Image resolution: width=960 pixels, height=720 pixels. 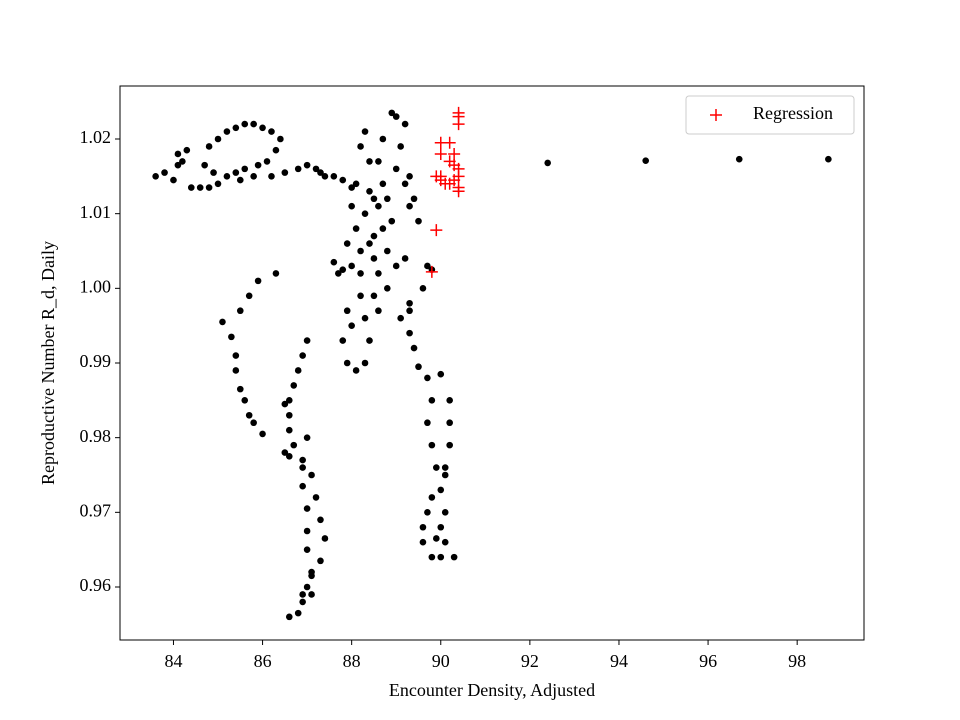 What do you see at coordinates (708, 661) in the screenshot?
I see `x-tick-label: 96` at bounding box center [708, 661].